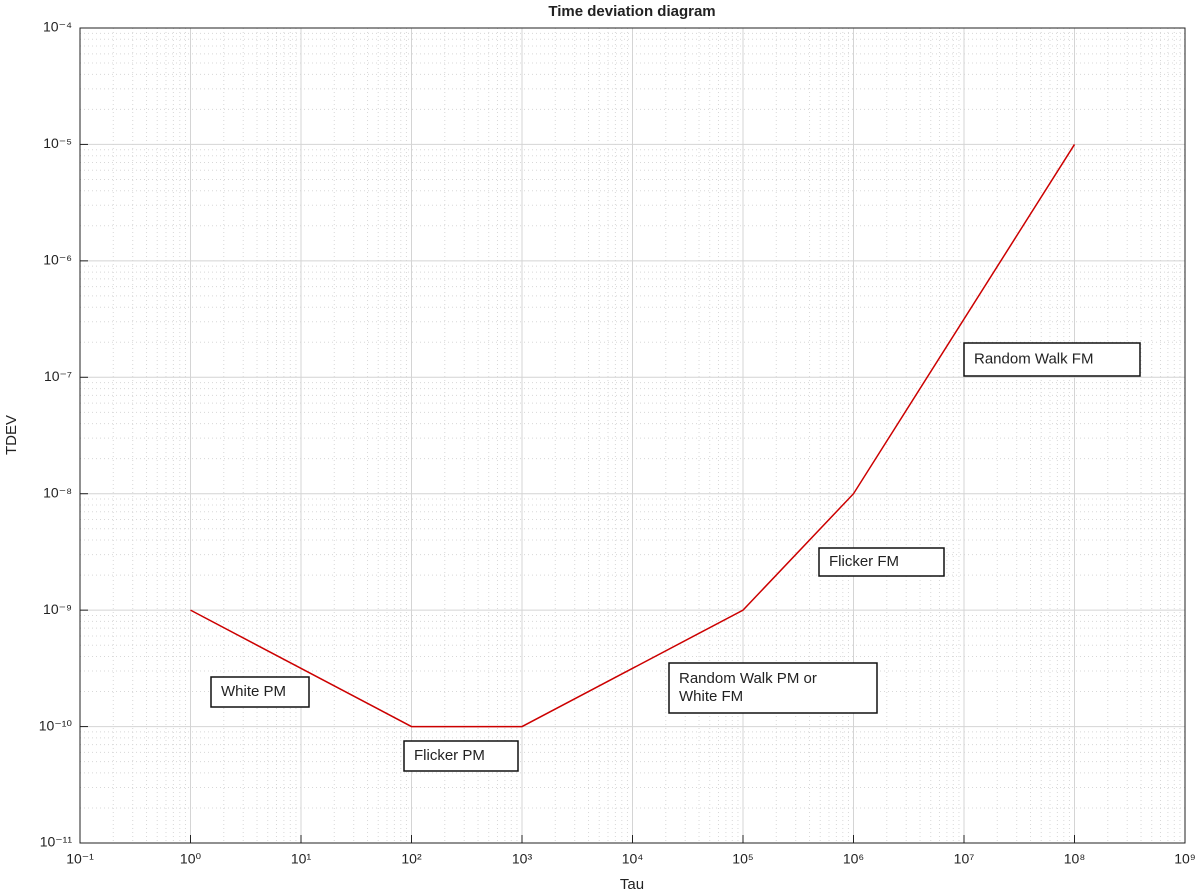 The image size is (1200, 895). What do you see at coordinates (411, 859) in the screenshot?
I see `x-tick-label: 10²` at bounding box center [411, 859].